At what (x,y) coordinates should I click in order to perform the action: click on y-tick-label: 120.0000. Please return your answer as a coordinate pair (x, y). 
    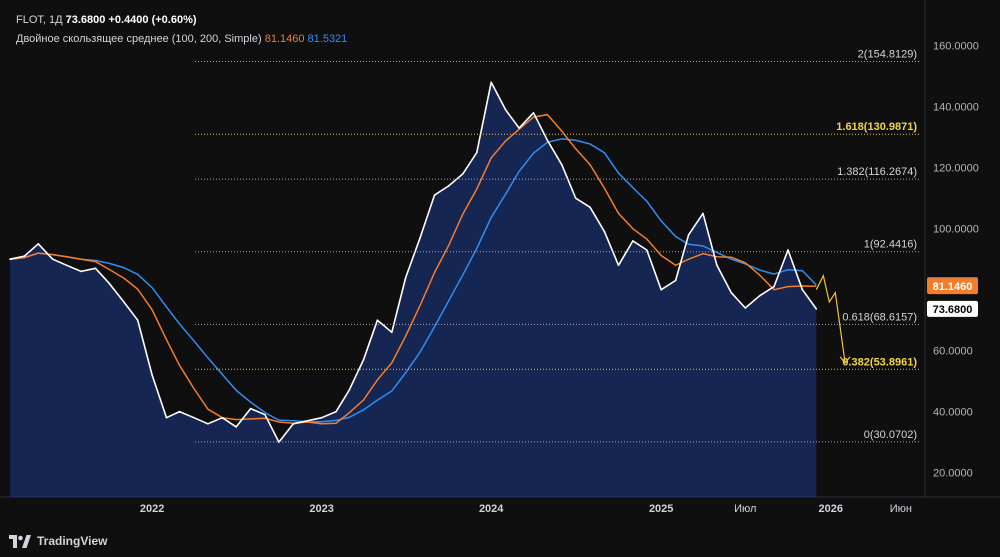
    Looking at the image, I should click on (956, 169).